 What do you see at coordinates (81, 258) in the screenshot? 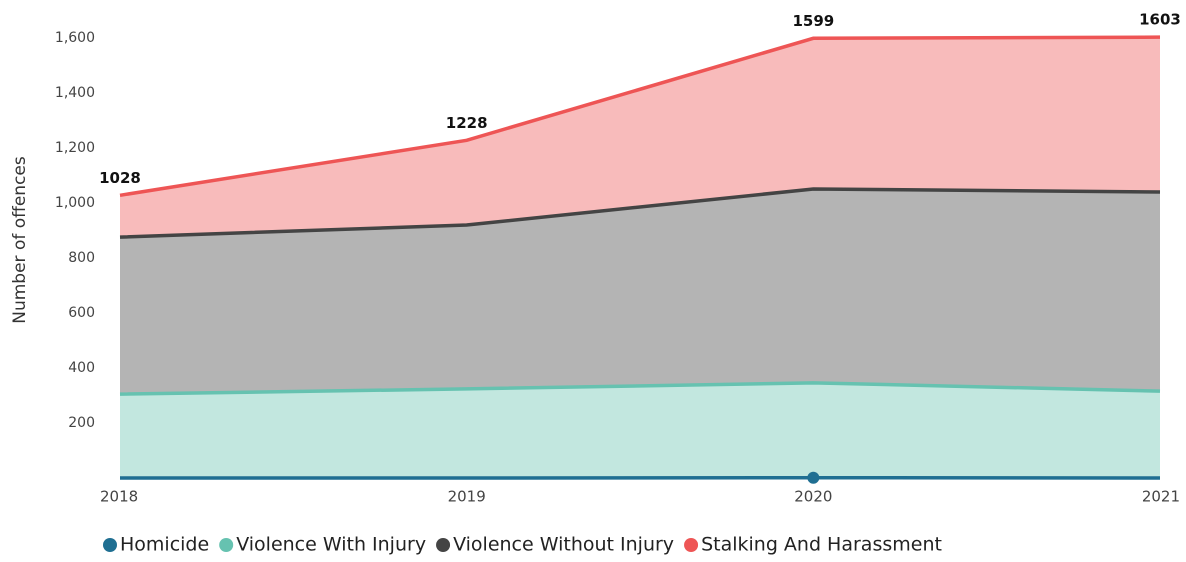
I see `y-tick-label: 800` at bounding box center [81, 258].